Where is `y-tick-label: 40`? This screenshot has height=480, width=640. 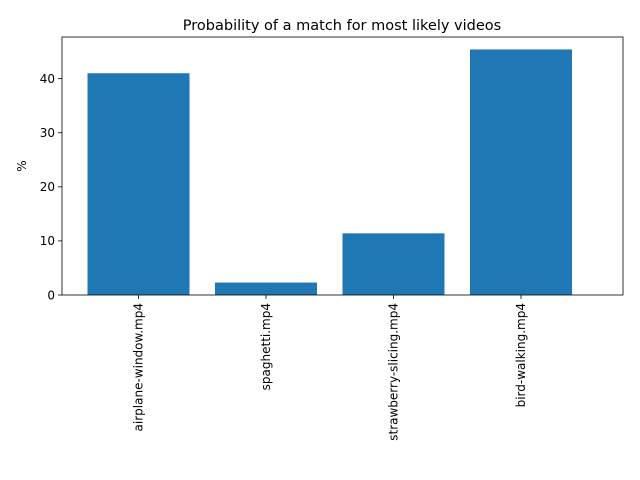 y-tick-label: 40 is located at coordinates (47, 79).